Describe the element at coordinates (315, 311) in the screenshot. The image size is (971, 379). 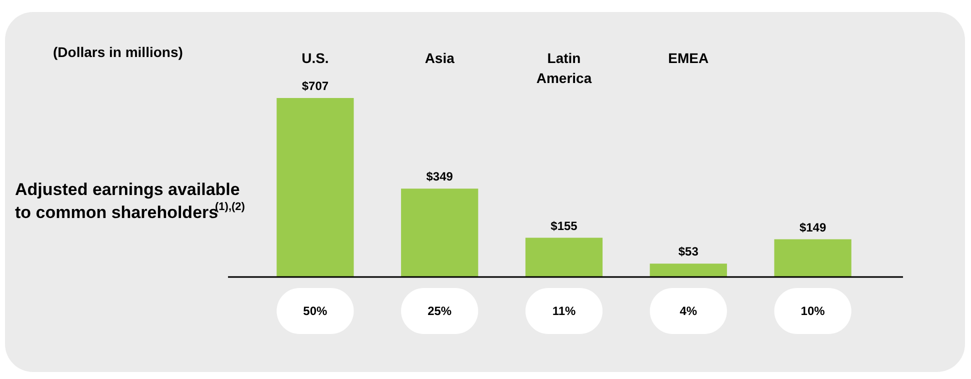
I see `text: 50%` at that location.